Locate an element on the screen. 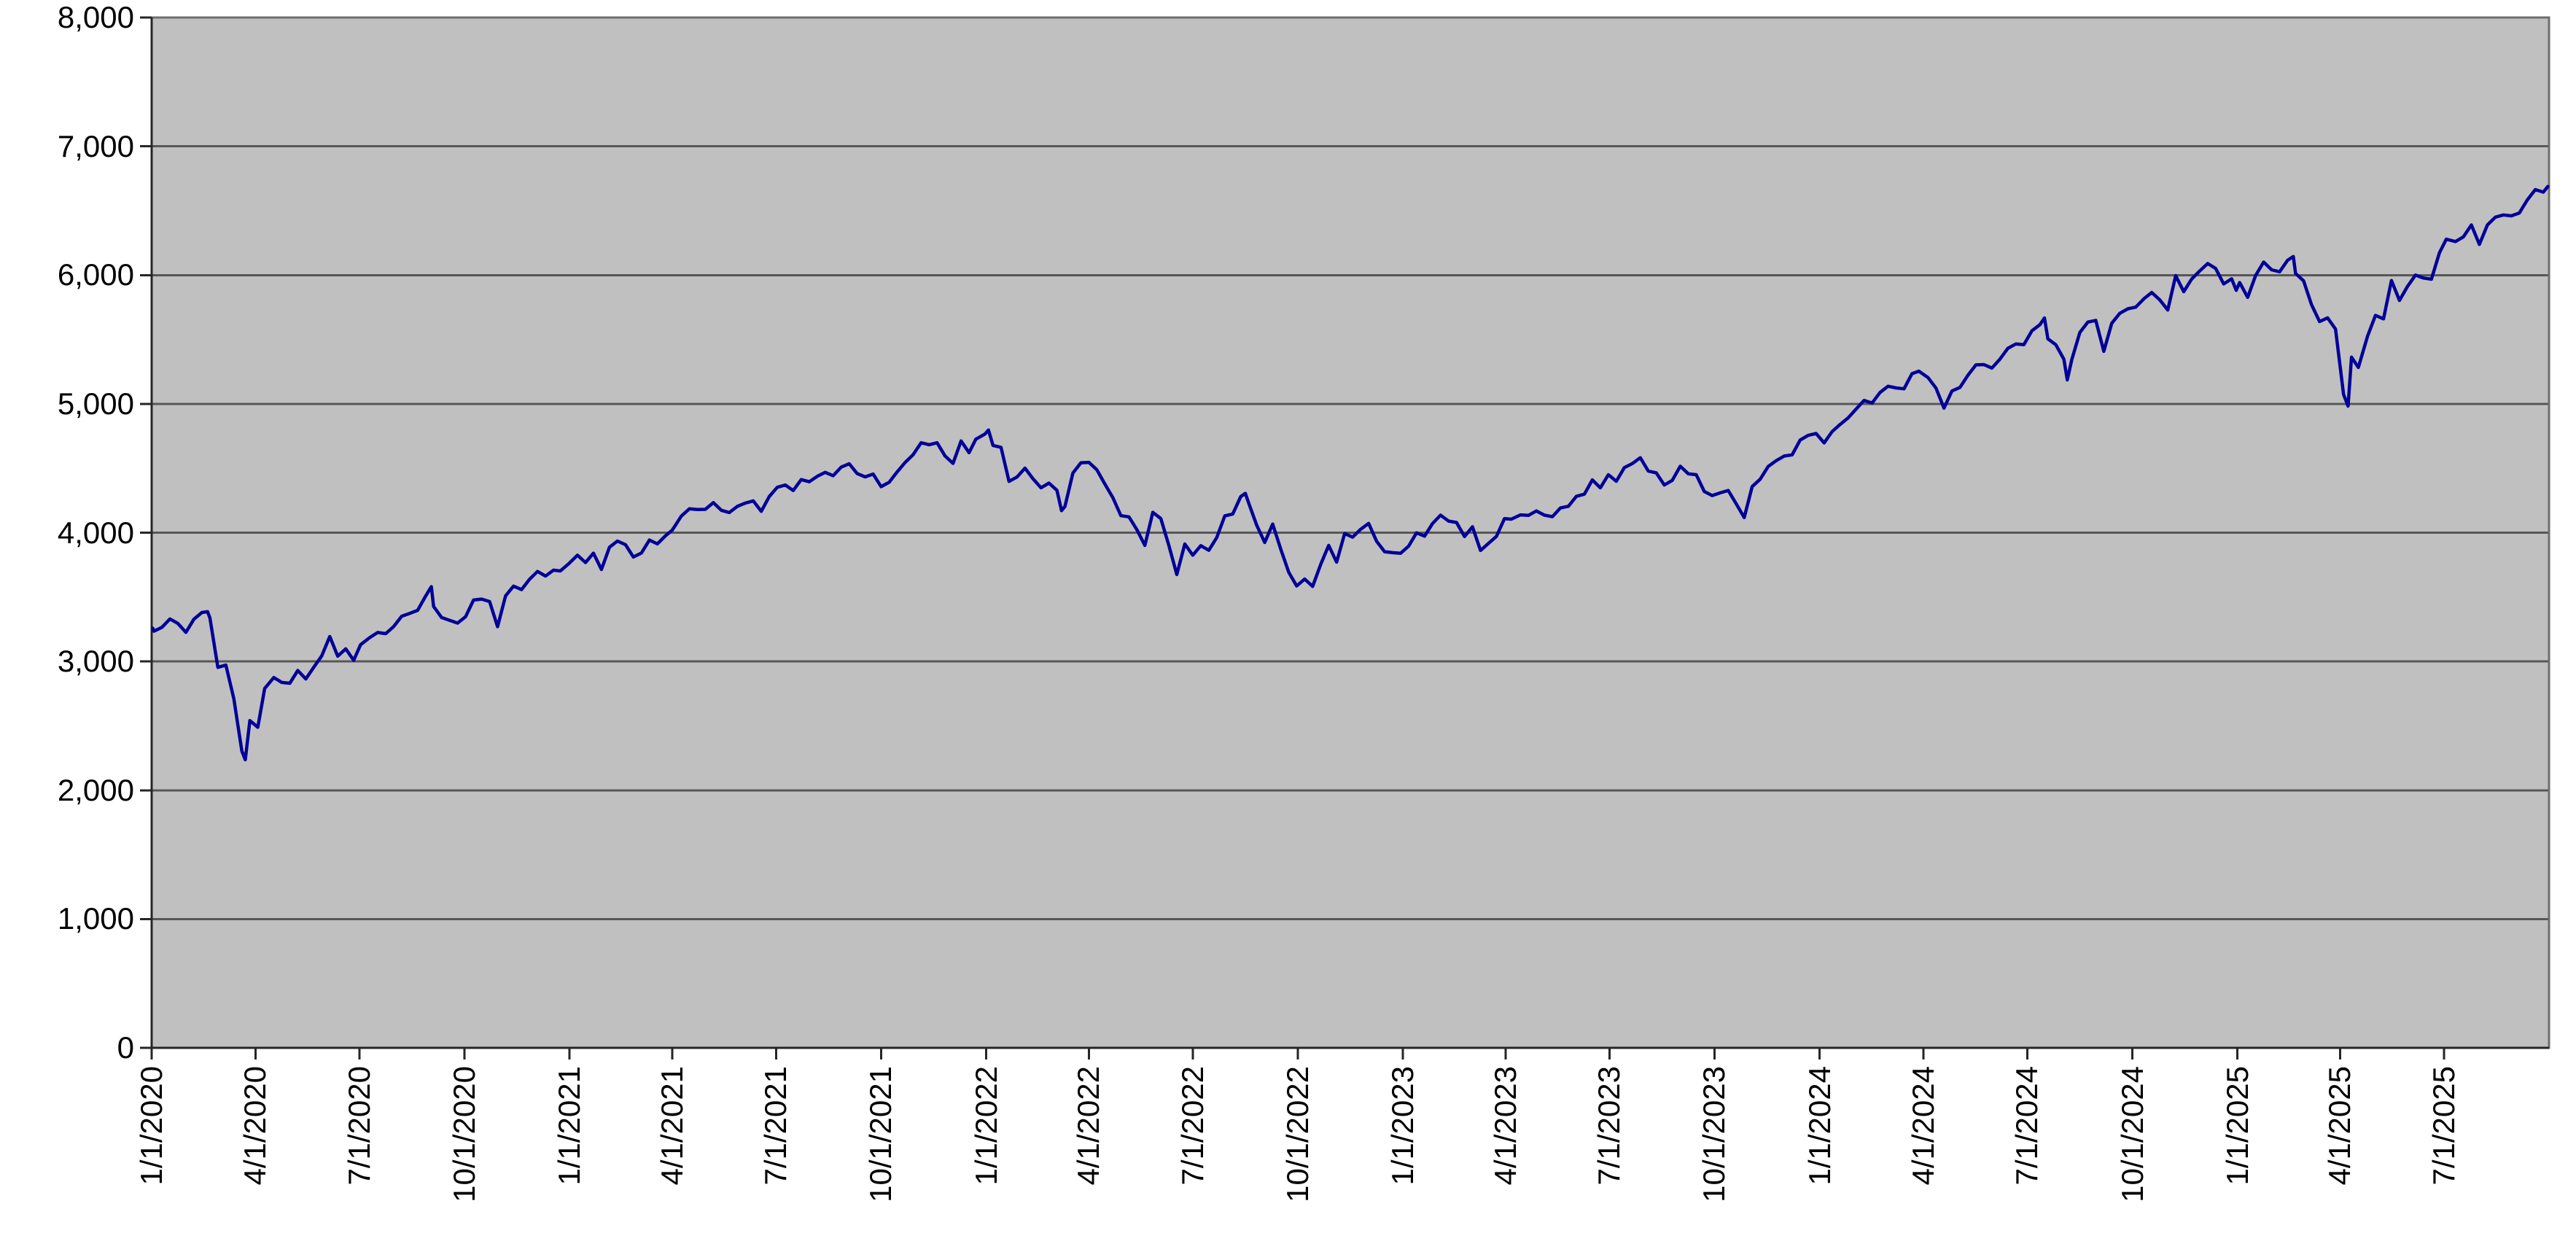  y-axis-label: 3,000 is located at coordinates (95, 661).